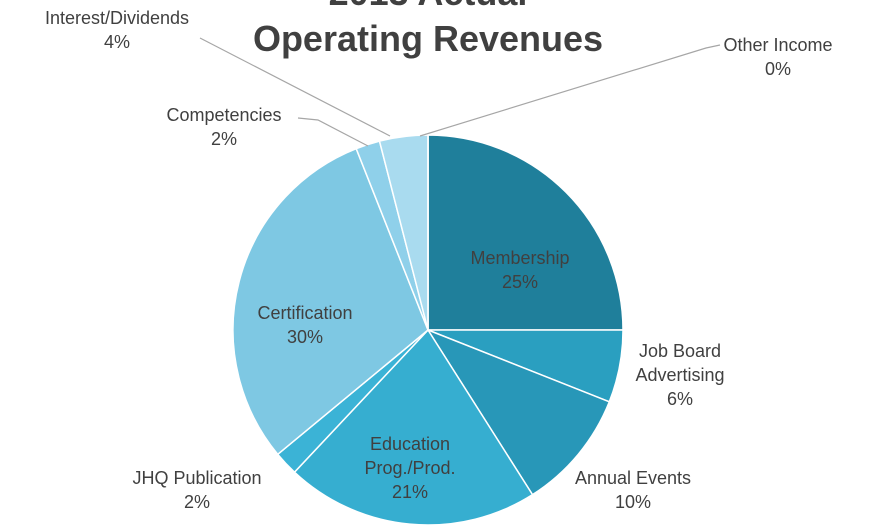 This screenshot has height=527, width=884. I want to click on data-label: Certification 30%, so click(305, 325).